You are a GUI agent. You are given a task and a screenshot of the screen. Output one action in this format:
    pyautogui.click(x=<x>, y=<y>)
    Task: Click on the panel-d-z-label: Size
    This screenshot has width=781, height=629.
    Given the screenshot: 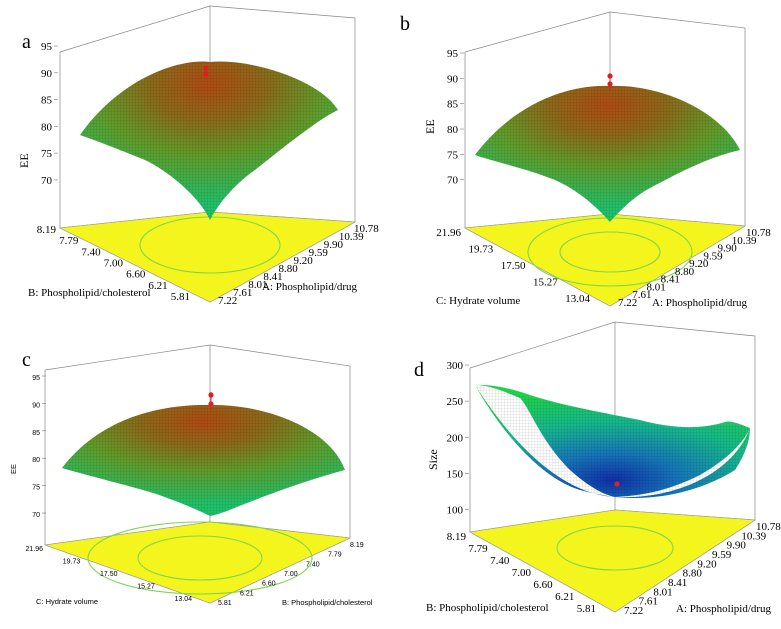 What is the action you would take?
    pyautogui.click(x=433, y=459)
    